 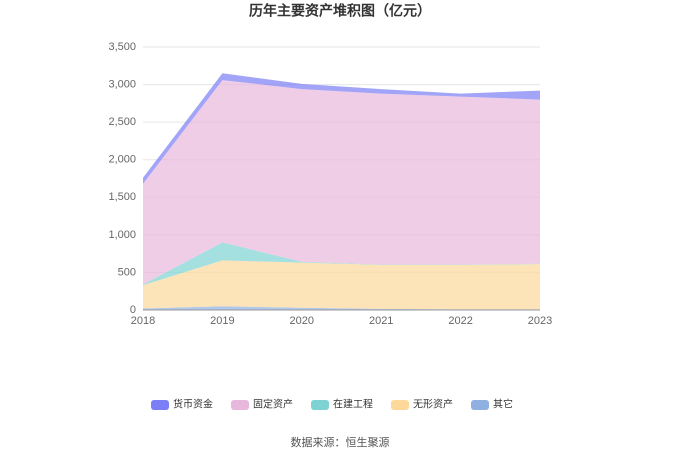 I want to click on x-tick-label: 2018, so click(x=143, y=321).